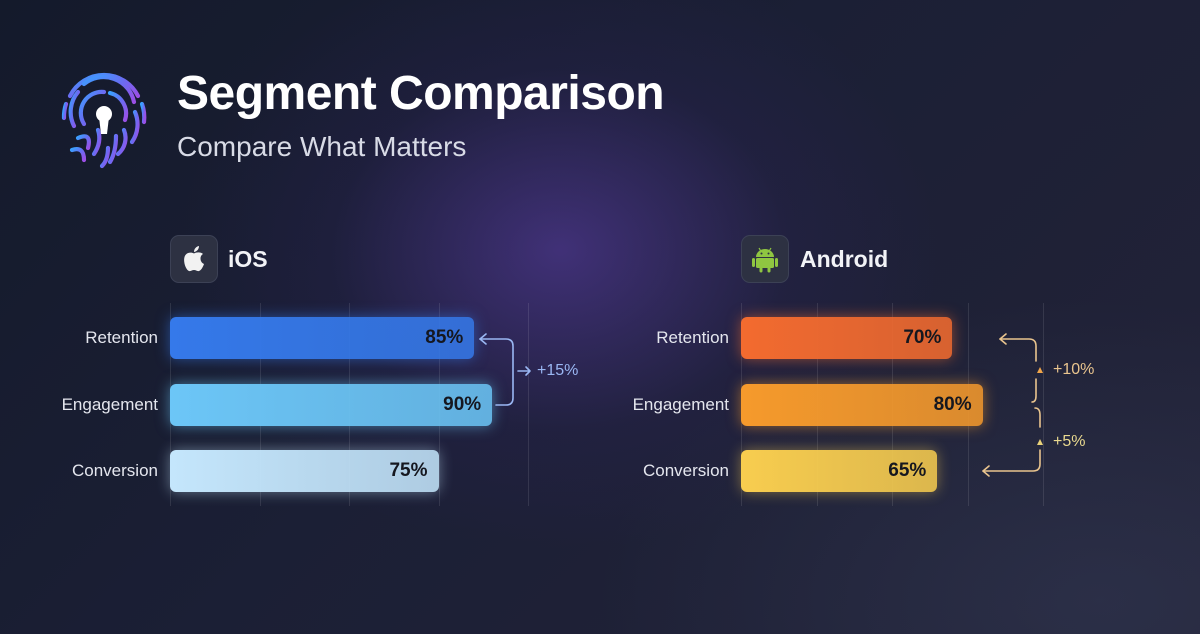 This screenshot has width=1200, height=634. I want to click on fingerprint-lock-icon, so click(104, 120).